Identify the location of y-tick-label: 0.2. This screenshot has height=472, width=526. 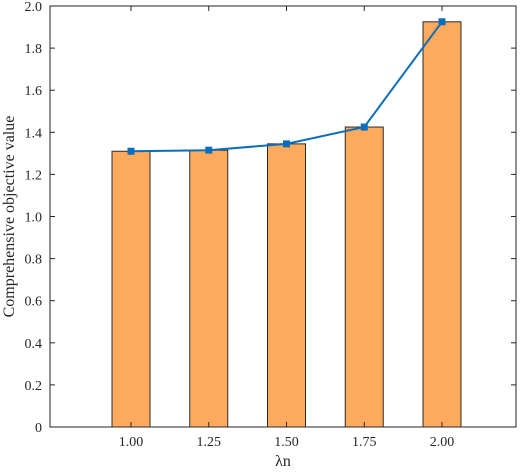
(34, 386).